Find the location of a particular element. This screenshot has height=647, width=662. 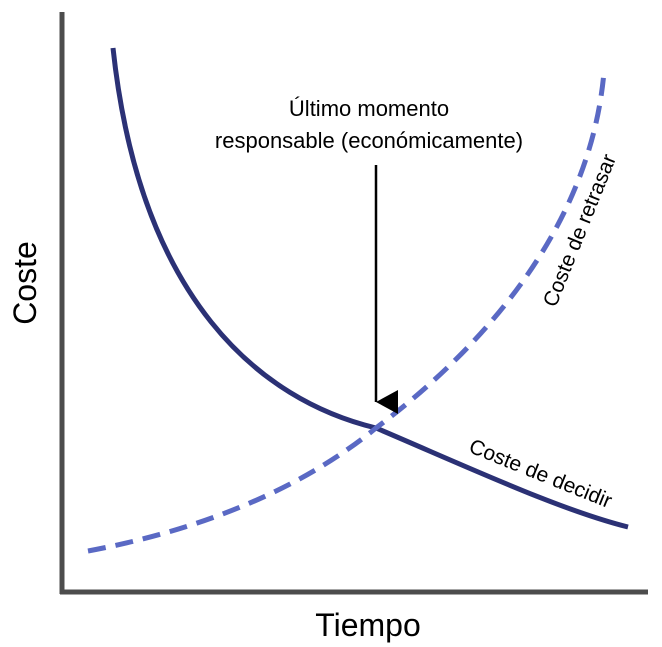

annotation-line-1: Último momento is located at coordinates (369, 108).